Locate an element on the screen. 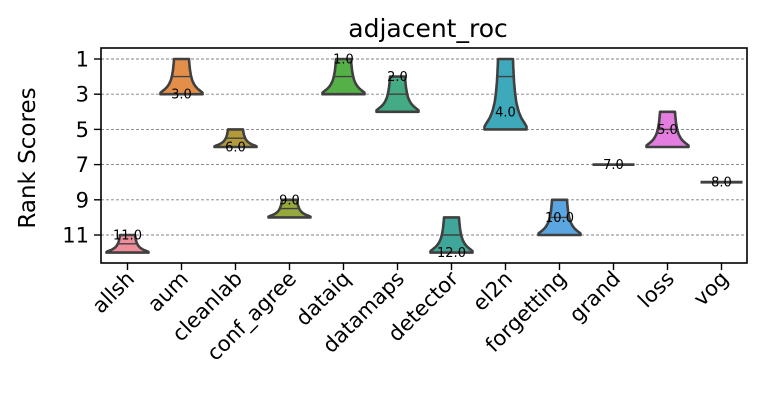 The height and width of the screenshot is (420, 761). y-tick-label: 7 is located at coordinates (82, 165).